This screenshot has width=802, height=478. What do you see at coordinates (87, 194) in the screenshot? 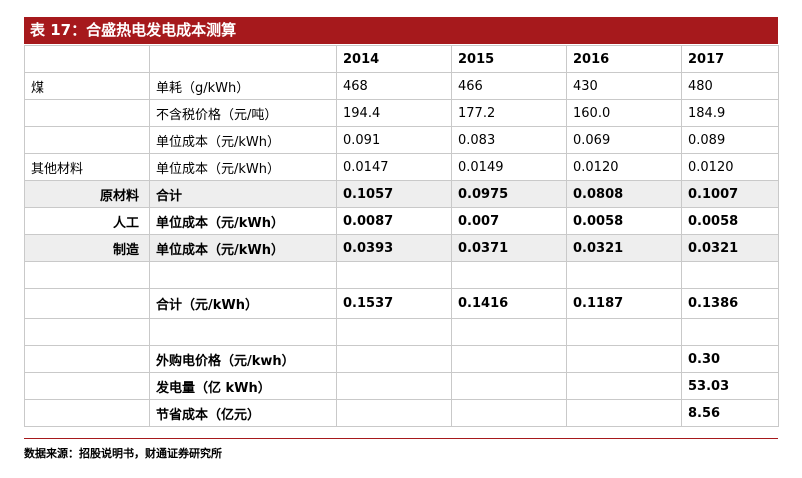
I see `row-category: 原材料` at bounding box center [87, 194].